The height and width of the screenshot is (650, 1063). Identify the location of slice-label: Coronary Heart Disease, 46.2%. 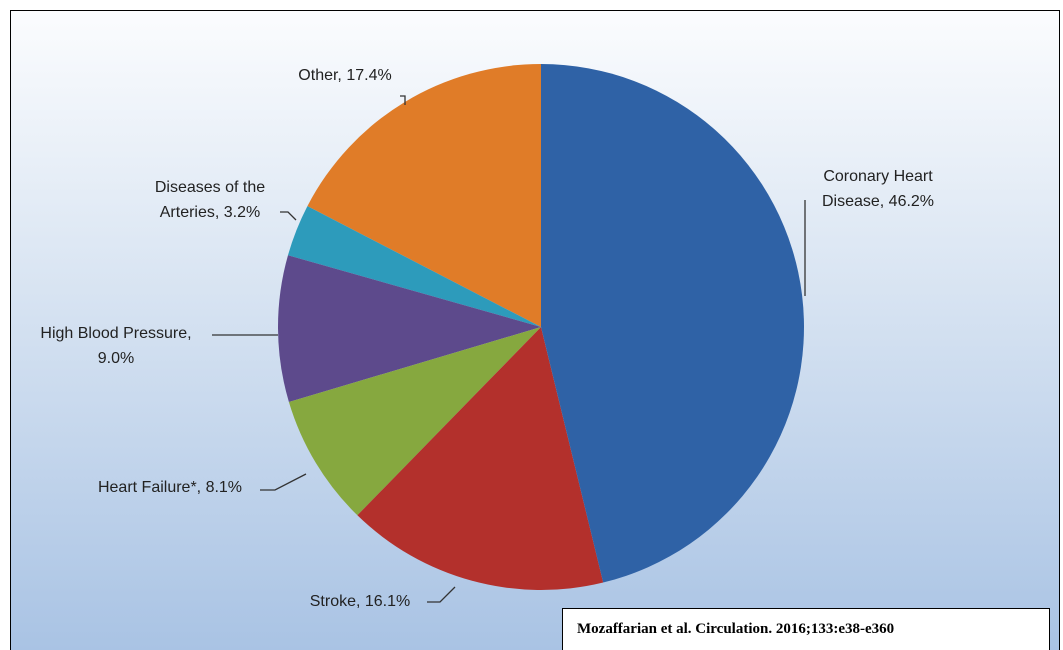
(878, 189).